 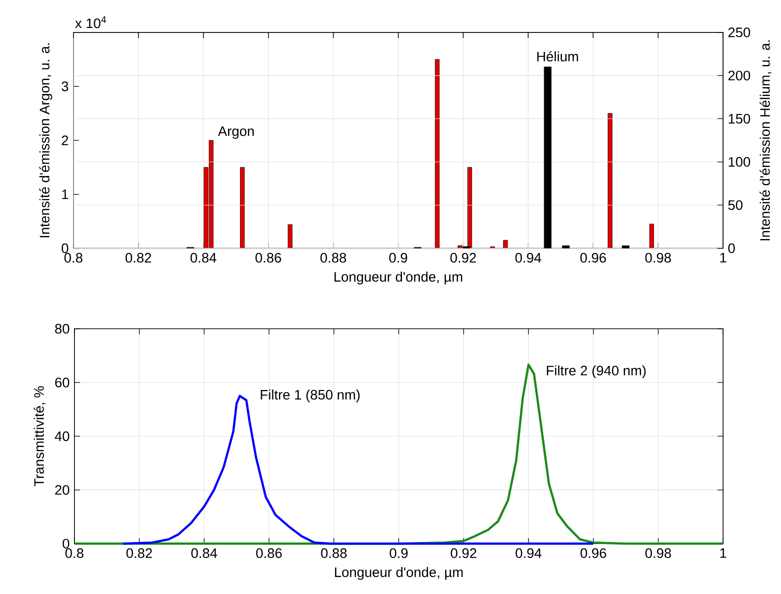 I want to click on y-axis-title: Intensité d'émission Argon, u. a., so click(x=45, y=141).